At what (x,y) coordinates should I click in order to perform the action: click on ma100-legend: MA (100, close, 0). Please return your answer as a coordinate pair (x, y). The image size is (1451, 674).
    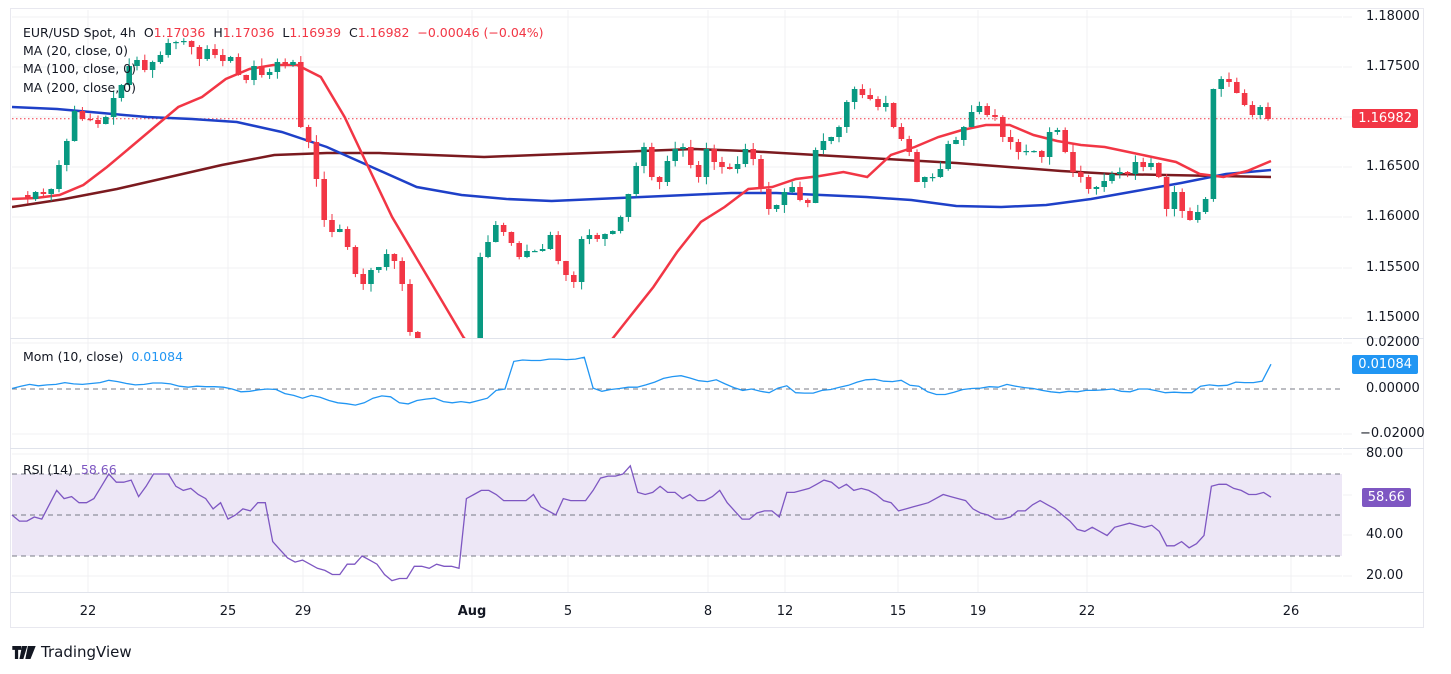
    Looking at the image, I should click on (79, 68).